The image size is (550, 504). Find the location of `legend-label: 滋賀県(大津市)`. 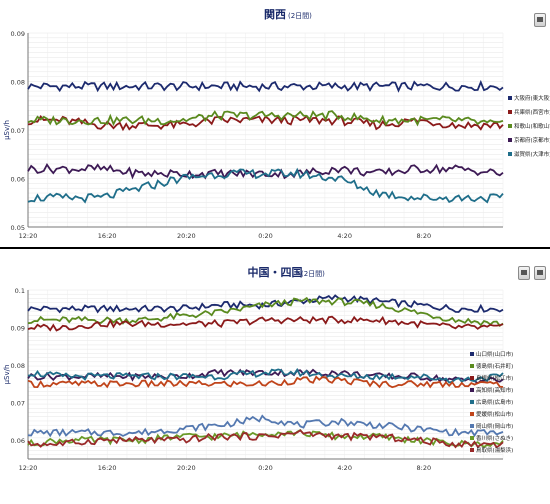

legend-label: 滋賀県(大津市) is located at coordinates (532, 154).